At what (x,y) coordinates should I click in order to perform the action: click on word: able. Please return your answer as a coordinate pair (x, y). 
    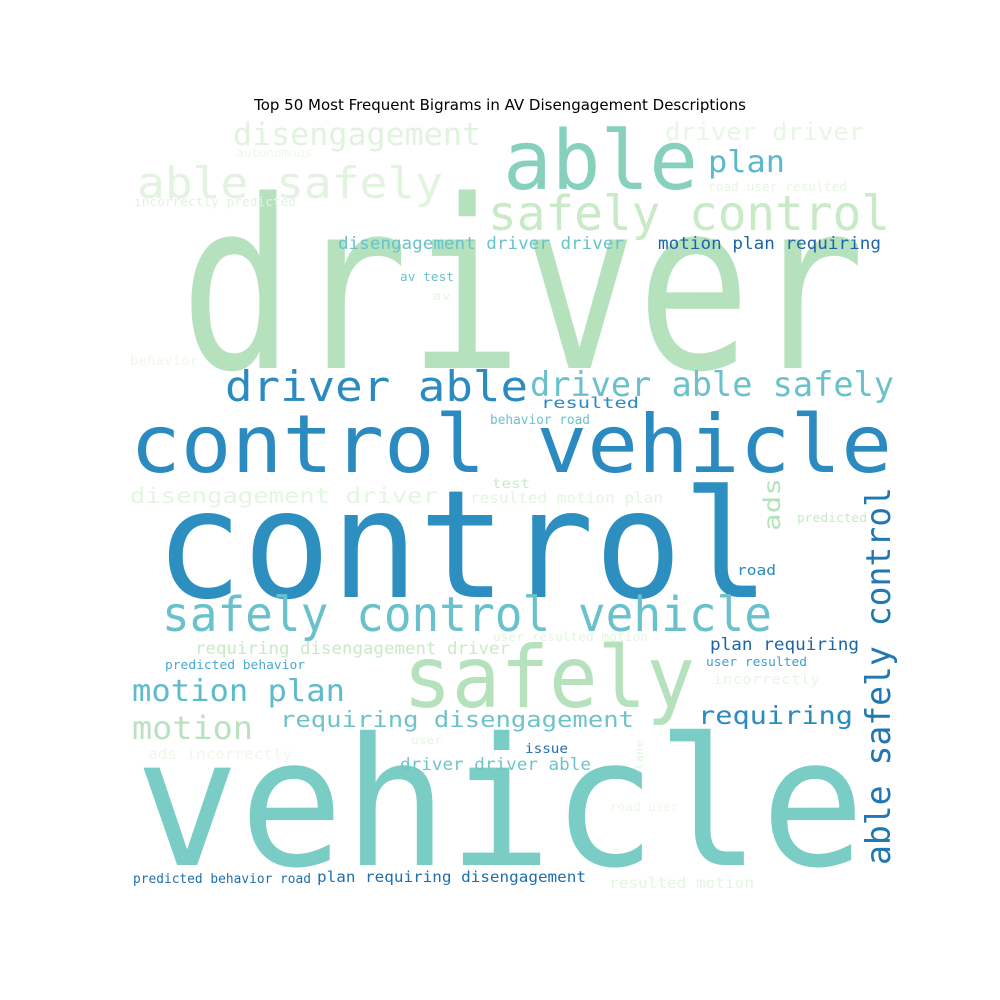
    Looking at the image, I should click on (600, 161).